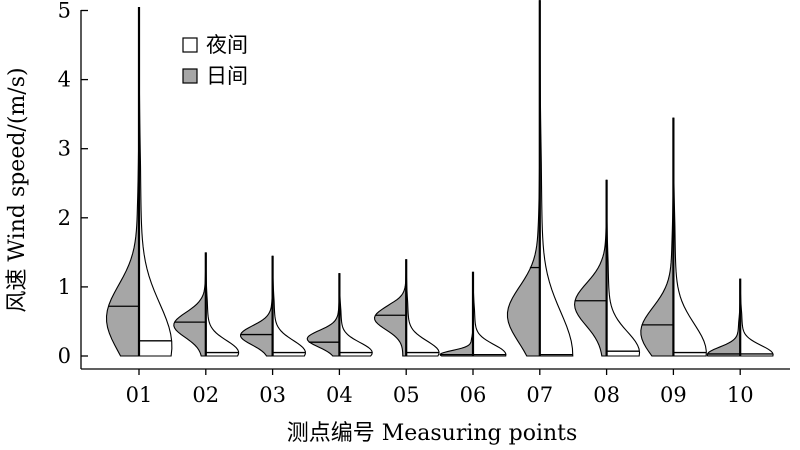  What do you see at coordinates (673, 395) in the screenshot?
I see `x-tick-label: 09` at bounding box center [673, 395].